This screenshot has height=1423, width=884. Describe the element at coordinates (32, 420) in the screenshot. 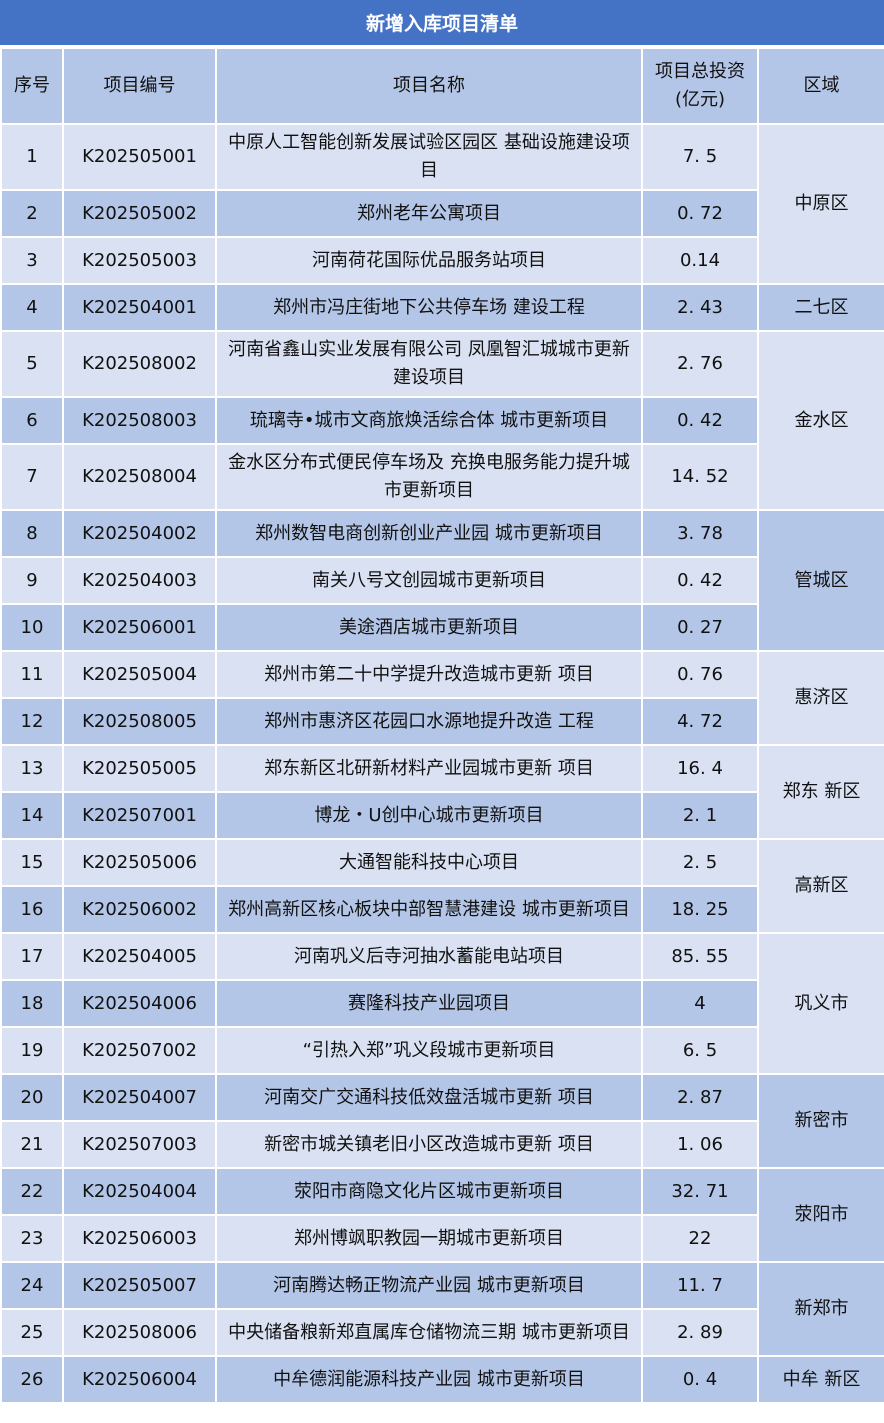

I see `cell-index: 6` at that location.